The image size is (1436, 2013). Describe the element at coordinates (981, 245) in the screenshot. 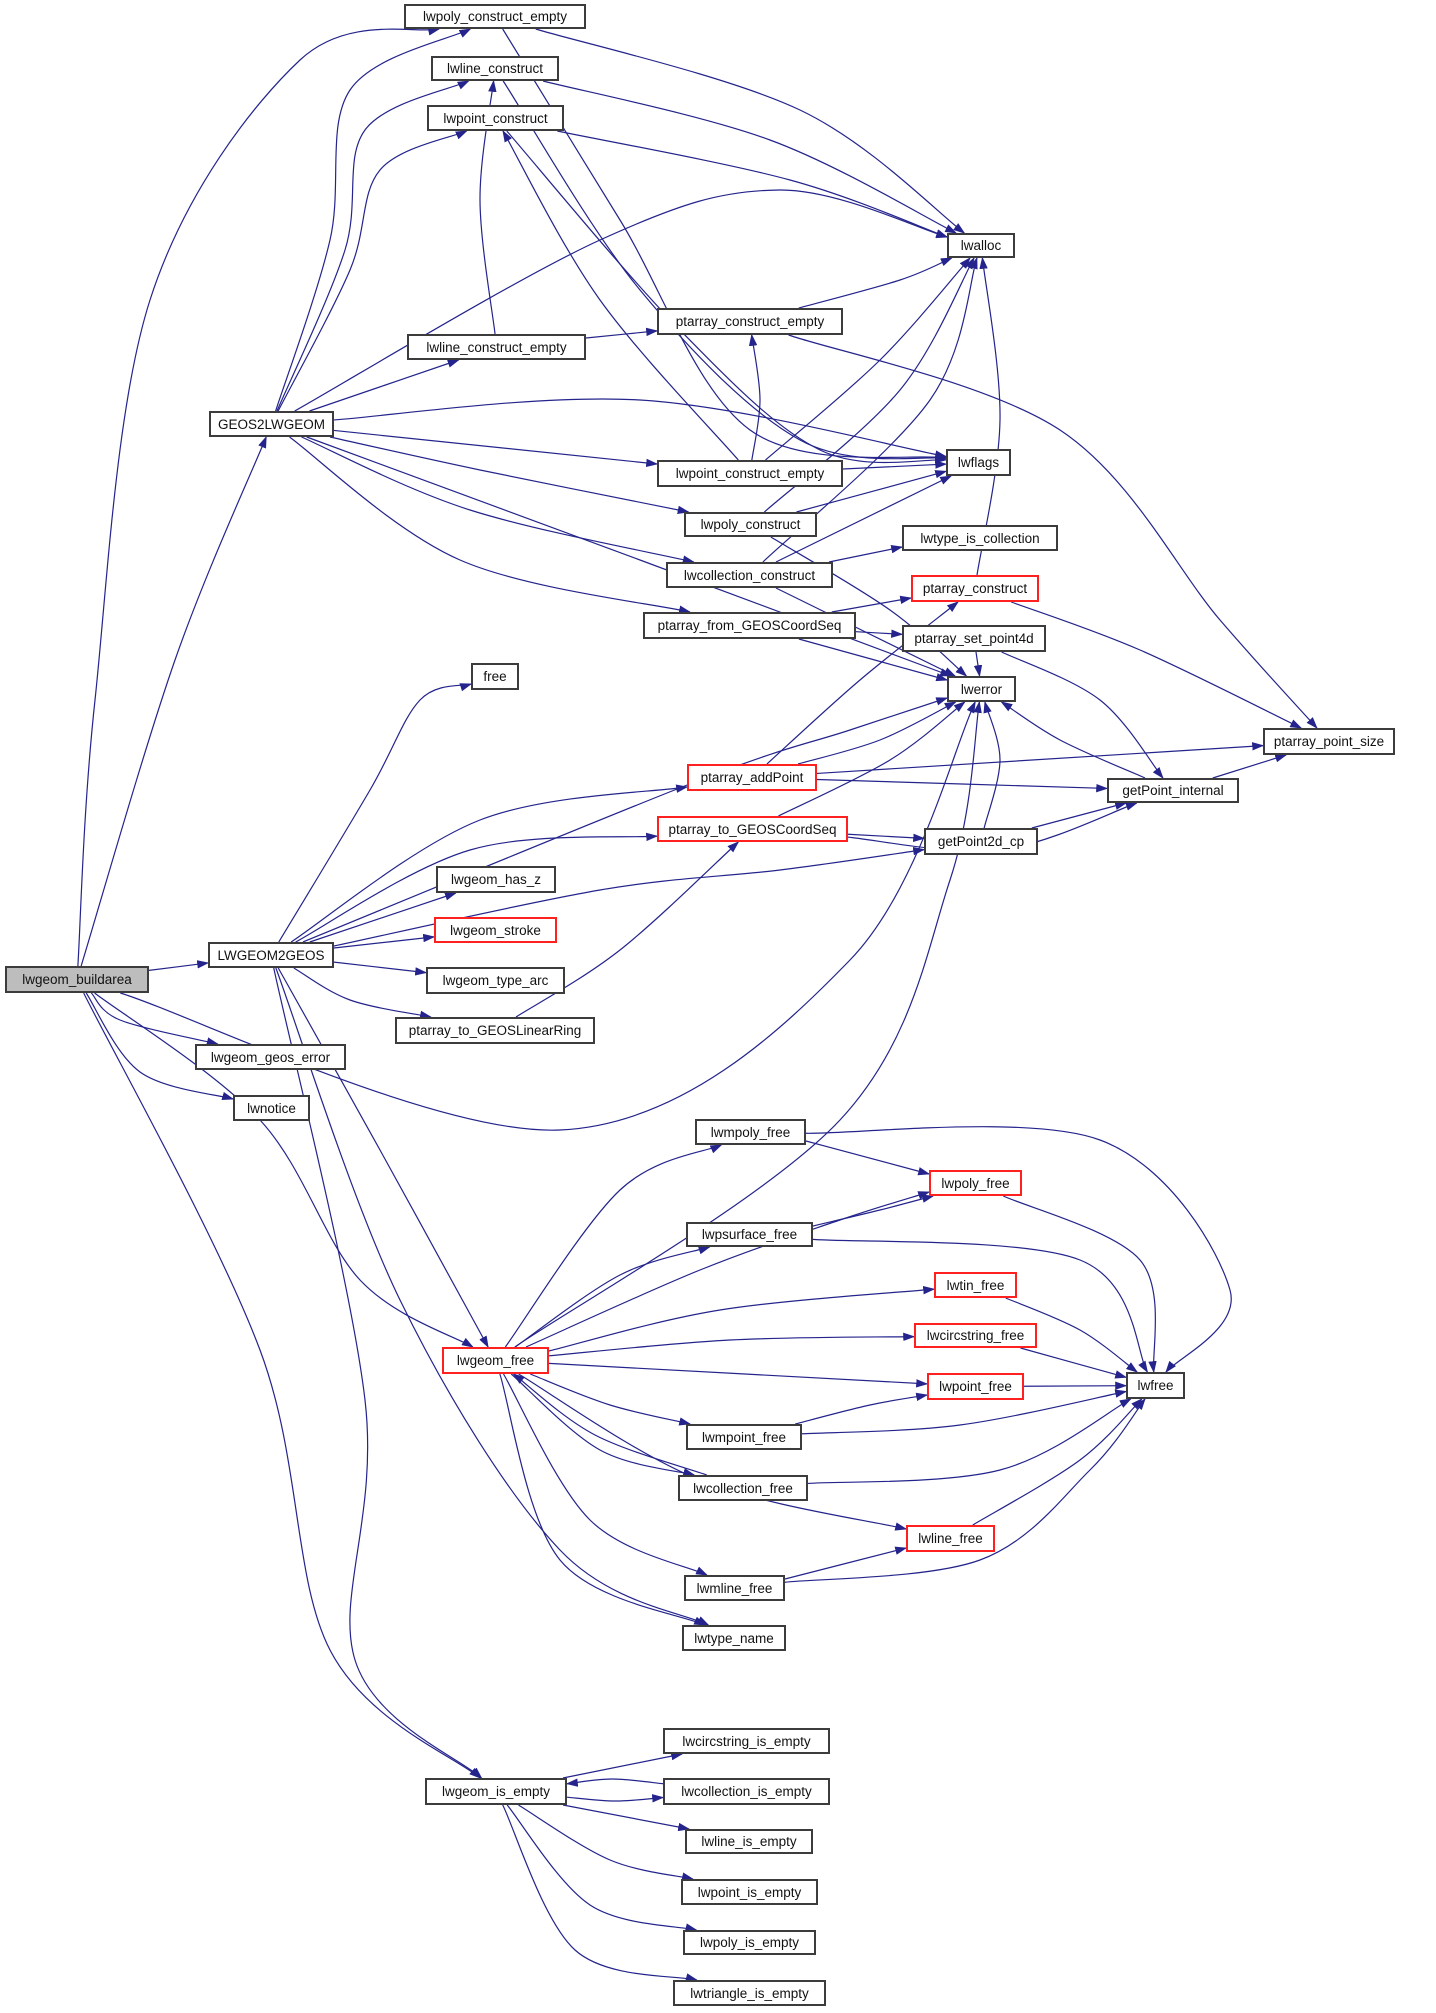

I see `node-lwalloc: lwalloc` at that location.